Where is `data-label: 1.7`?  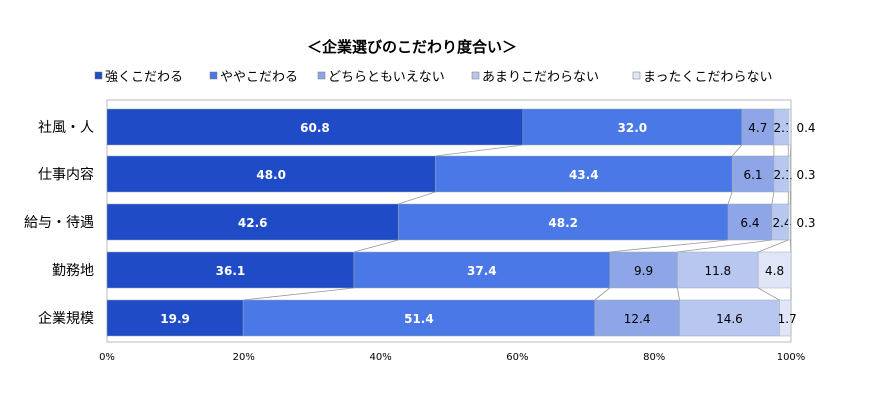 data-label: 1.7 is located at coordinates (787, 319).